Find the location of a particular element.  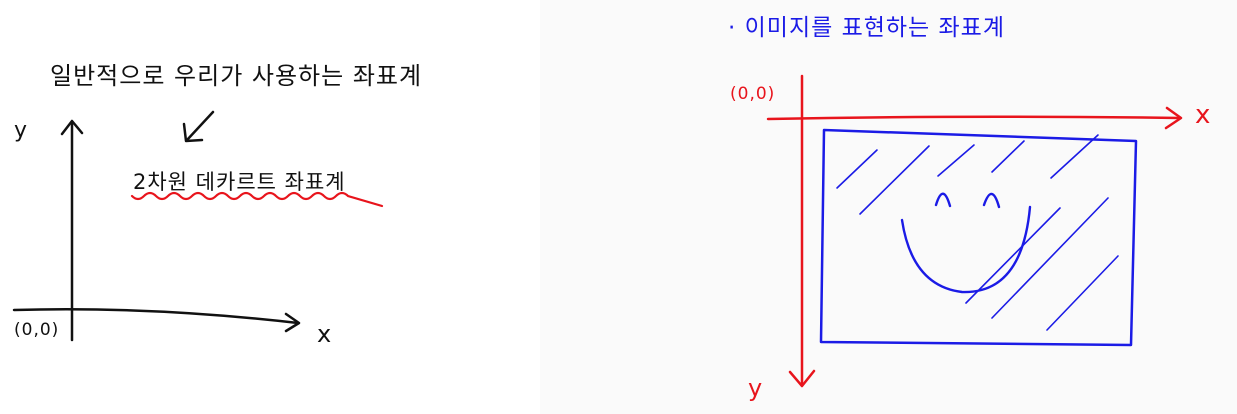

cartesian-origin-label: (0,0) is located at coordinates (37, 330).